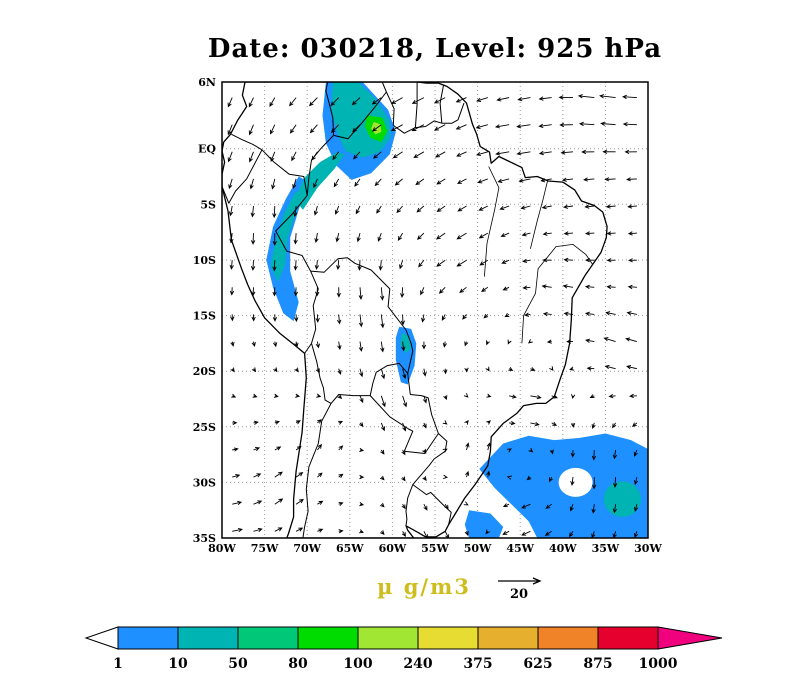 Image resolution: width=800 pixels, height=700 pixels. I want to click on x-tick-label: 60W, so click(393, 548).